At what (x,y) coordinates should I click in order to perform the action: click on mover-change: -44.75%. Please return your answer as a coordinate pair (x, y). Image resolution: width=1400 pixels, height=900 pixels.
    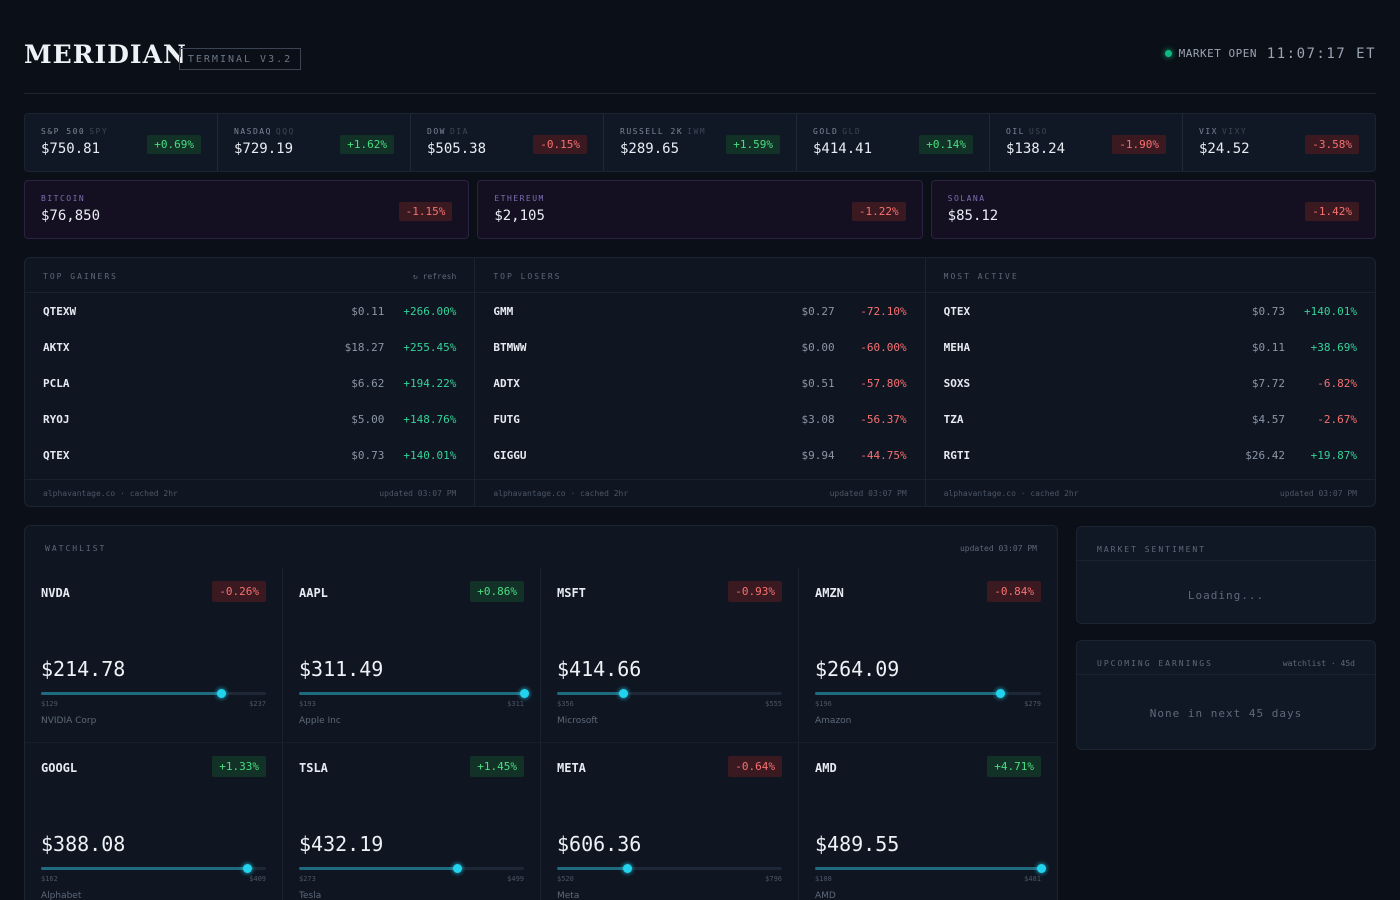
    Looking at the image, I should click on (883, 455).